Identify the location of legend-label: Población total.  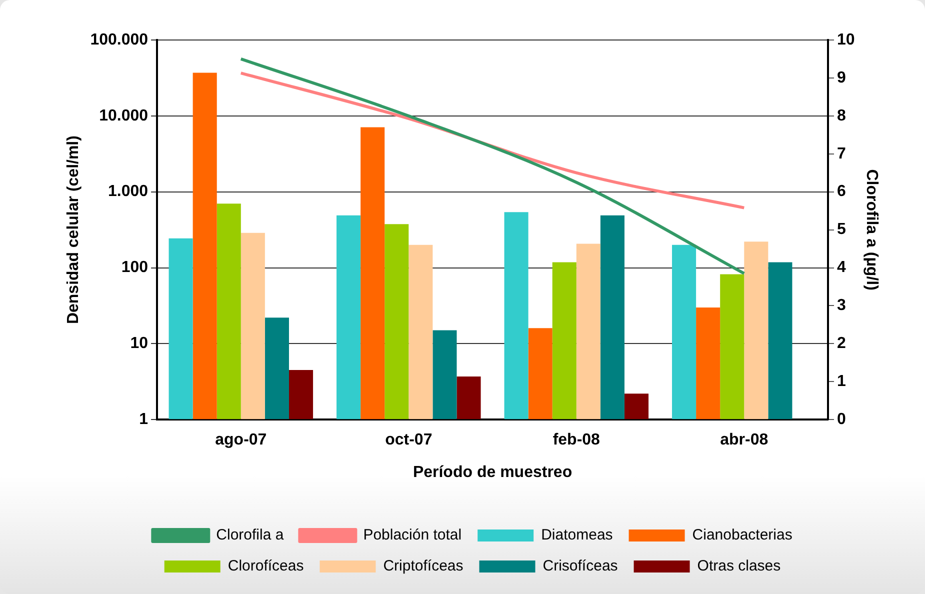
(412, 535).